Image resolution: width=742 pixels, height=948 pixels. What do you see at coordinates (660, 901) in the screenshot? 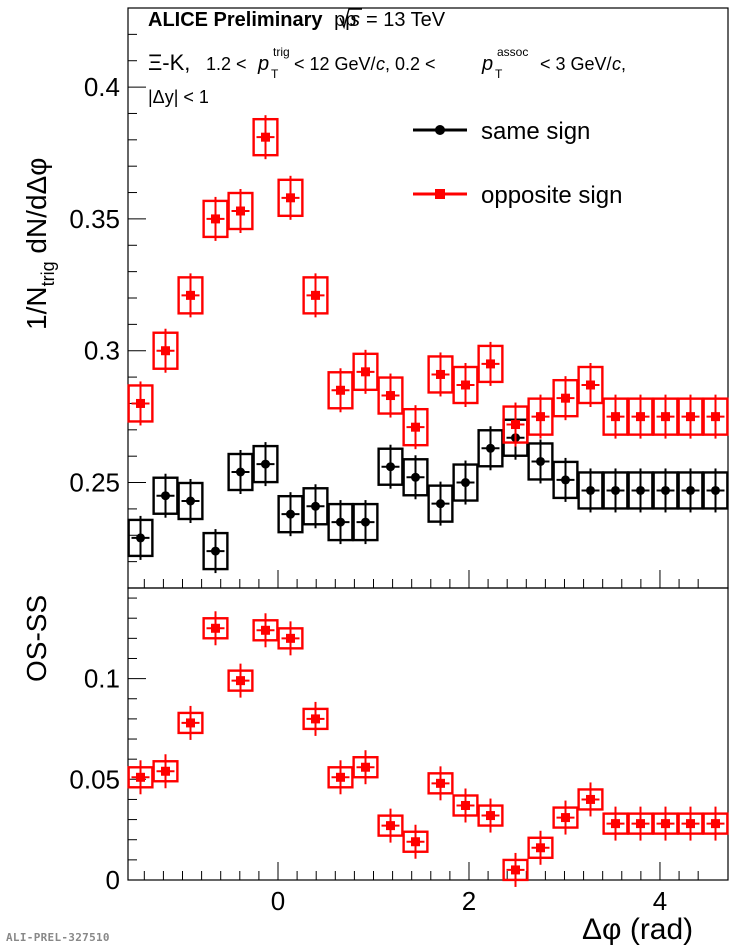
I see `x-tick-label: 4` at bounding box center [660, 901].